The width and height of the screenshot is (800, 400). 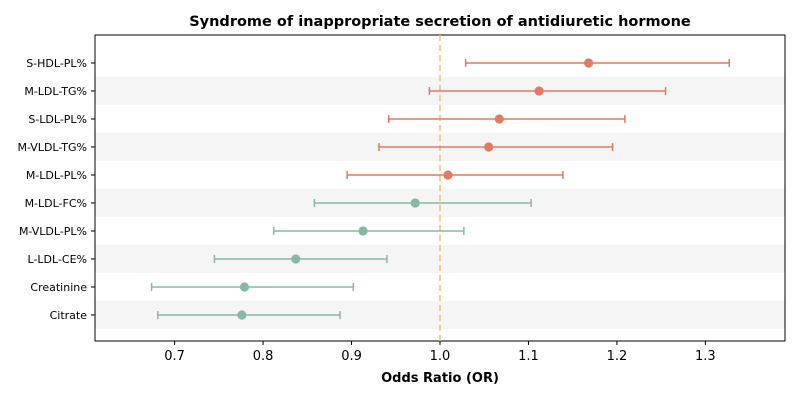 I want to click on y-tick-label: S-HDL-PL%, so click(x=56, y=63).